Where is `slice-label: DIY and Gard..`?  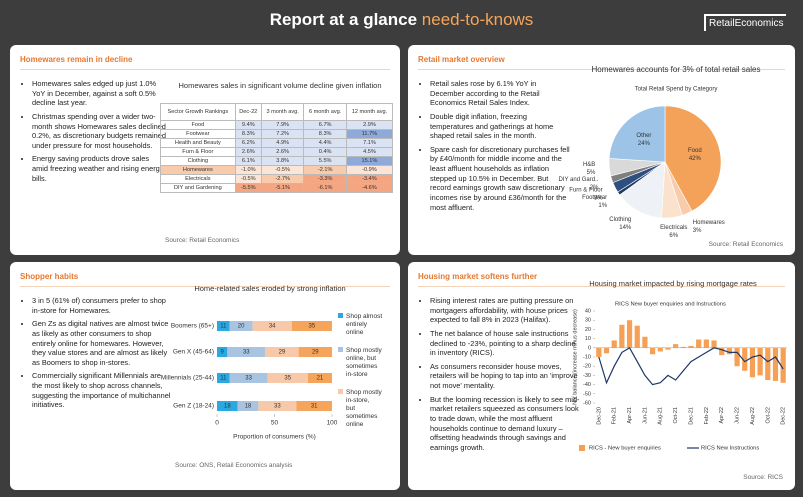 slice-label: DIY and Gard.. is located at coordinates (579, 180).